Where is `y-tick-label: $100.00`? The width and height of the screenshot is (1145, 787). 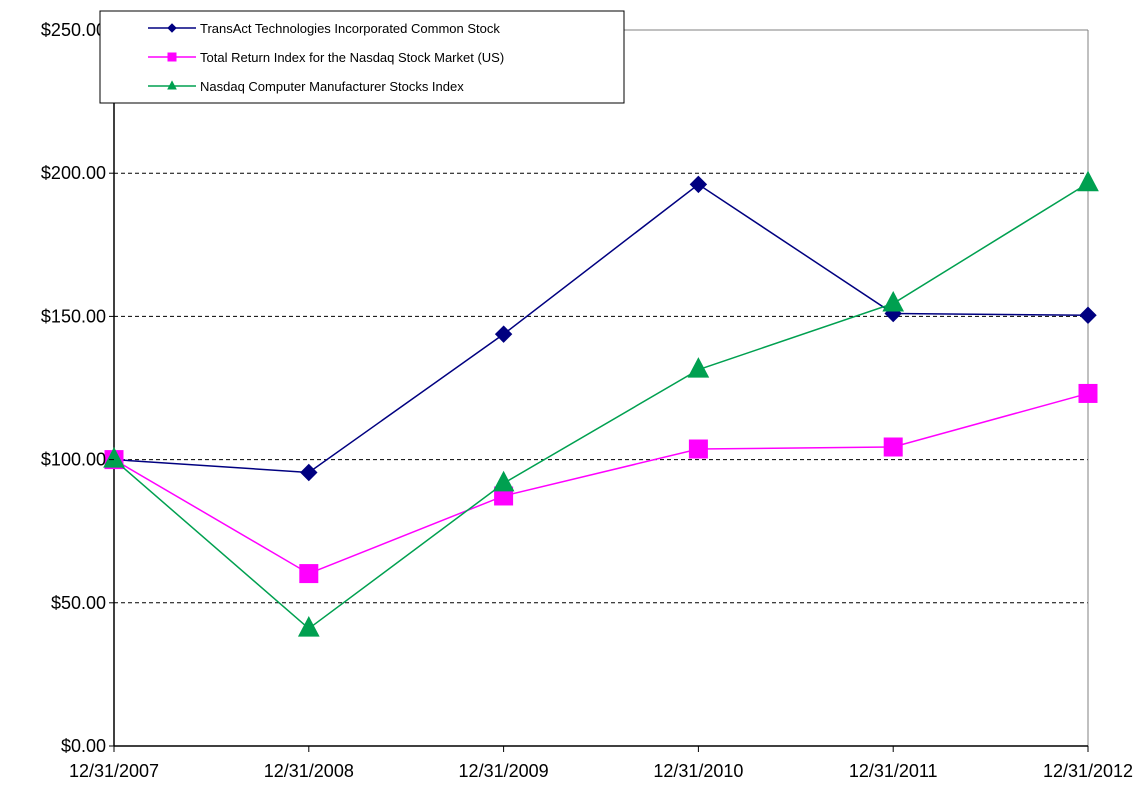 y-tick-label: $100.00 is located at coordinates (73, 460).